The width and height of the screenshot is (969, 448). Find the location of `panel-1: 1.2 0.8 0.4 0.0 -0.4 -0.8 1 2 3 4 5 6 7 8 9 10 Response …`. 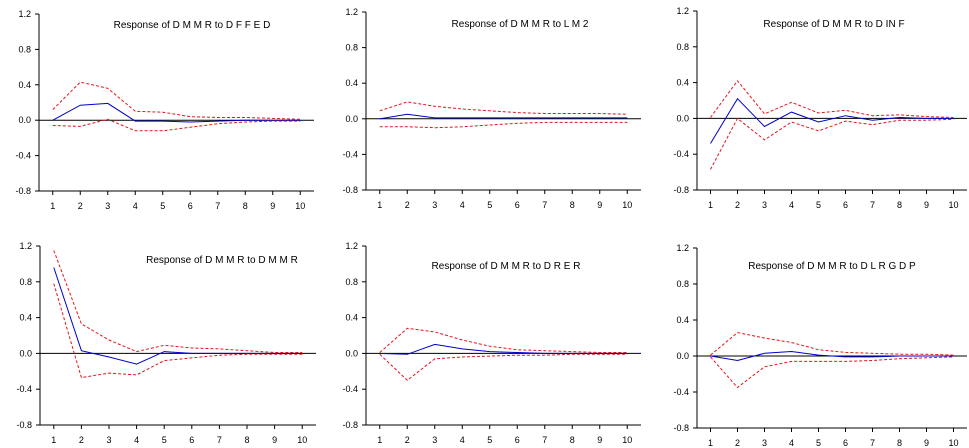

panel-1: 1.2 0.8 0.4 0.0 -0.4 -0.8 1 2 3 4 5 6 7 8 9 10 Response … is located at coordinates (164, 110).